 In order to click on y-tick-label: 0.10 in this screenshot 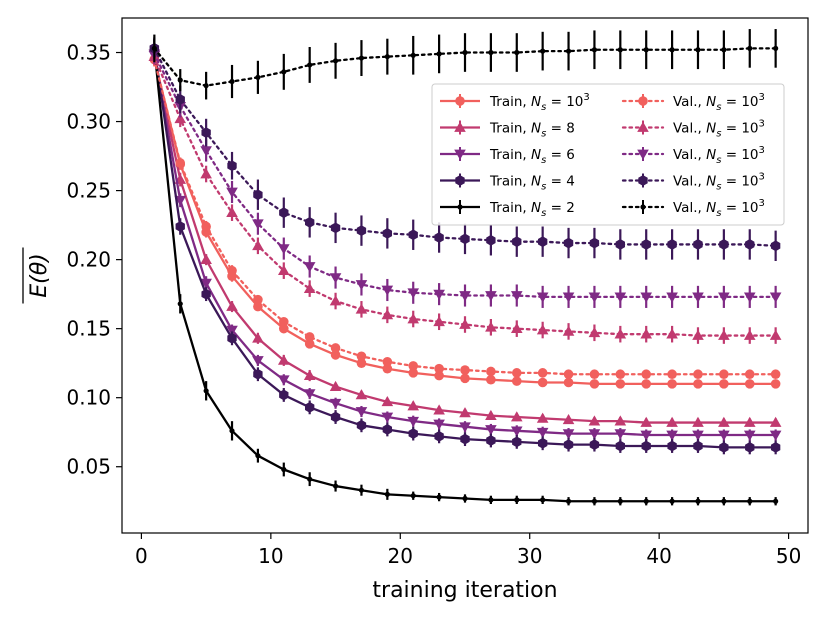, I will do `click(88, 398)`.